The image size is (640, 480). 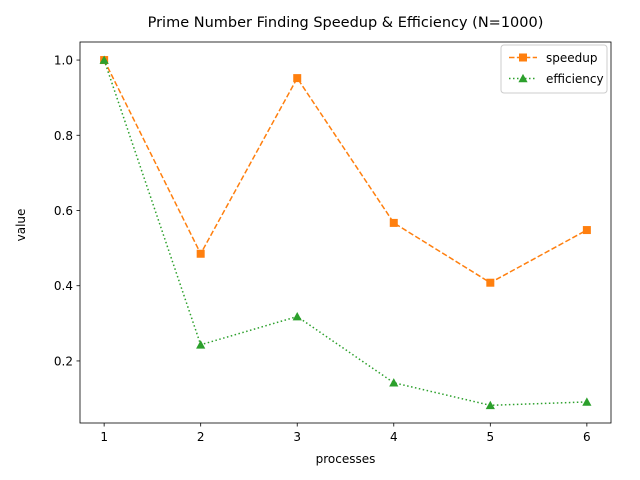 I want to click on y-axis: 0.2 0.4 0.6 0.8 1.0, so click(x=67, y=211).